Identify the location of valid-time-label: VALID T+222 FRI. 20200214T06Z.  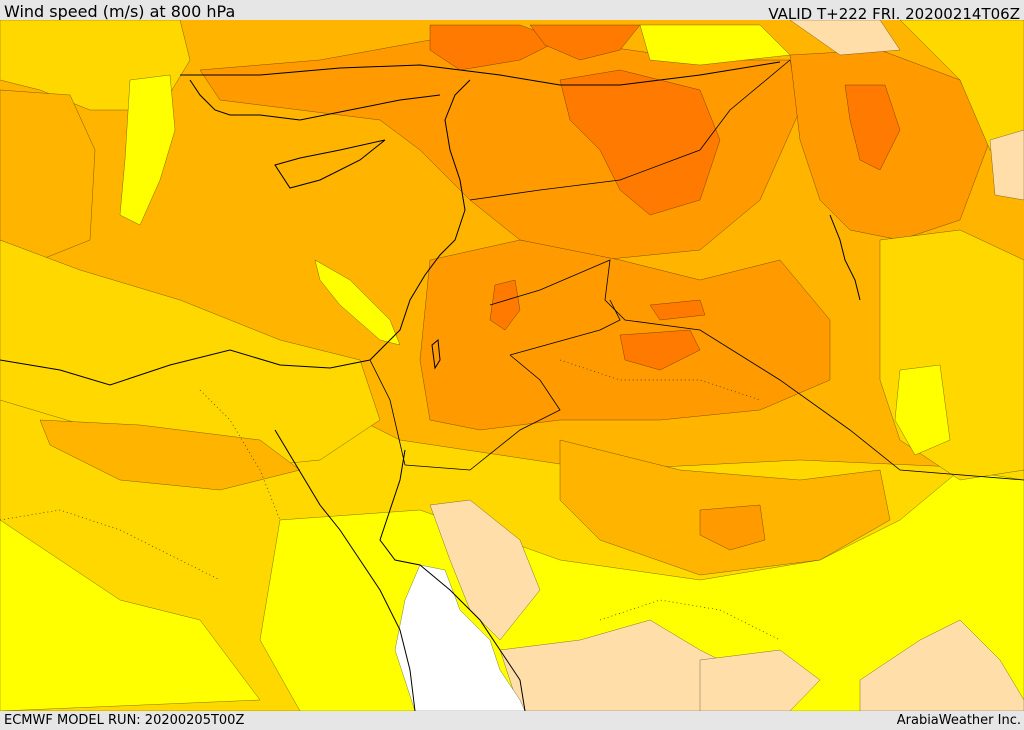
(894, 14).